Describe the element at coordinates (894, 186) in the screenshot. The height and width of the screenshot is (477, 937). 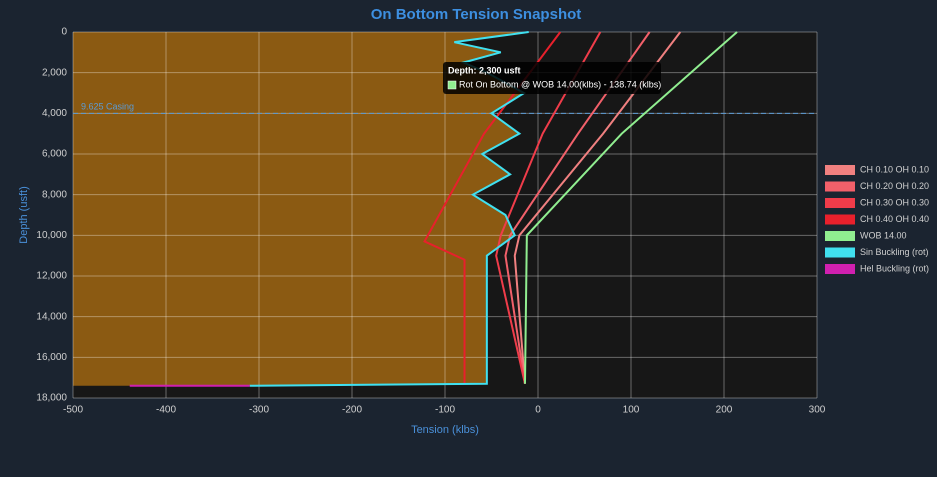
I see `legend-label: CH 0.20 OH 0.20` at that location.